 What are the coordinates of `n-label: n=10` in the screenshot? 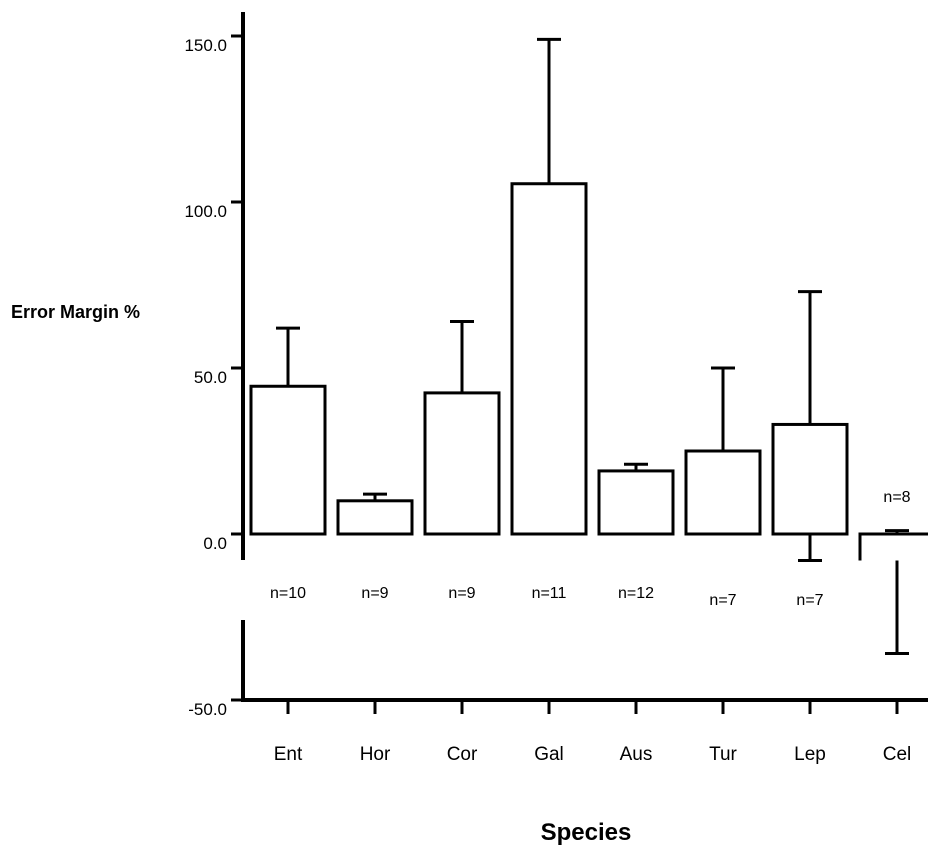 It's located at (288, 593).